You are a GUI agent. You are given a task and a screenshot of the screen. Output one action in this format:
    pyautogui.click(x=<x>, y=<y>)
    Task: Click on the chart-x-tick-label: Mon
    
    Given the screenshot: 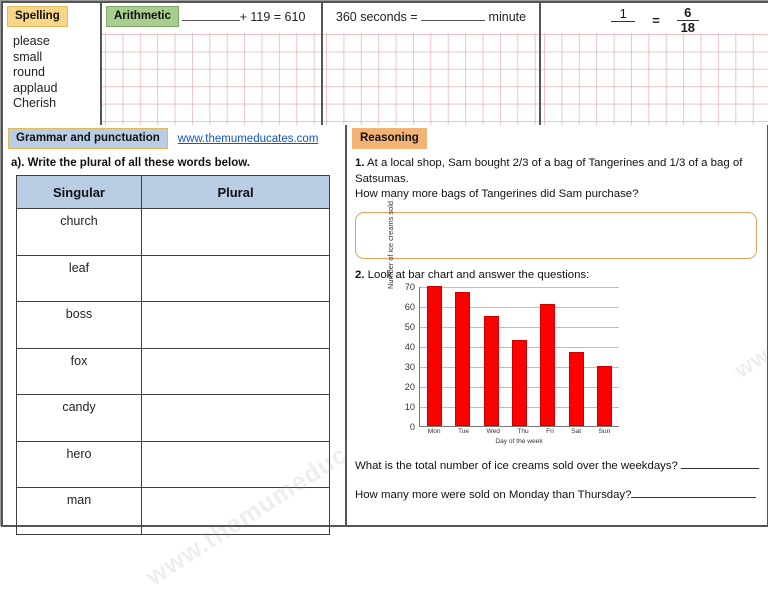 What is the action you would take?
    pyautogui.click(x=434, y=431)
    